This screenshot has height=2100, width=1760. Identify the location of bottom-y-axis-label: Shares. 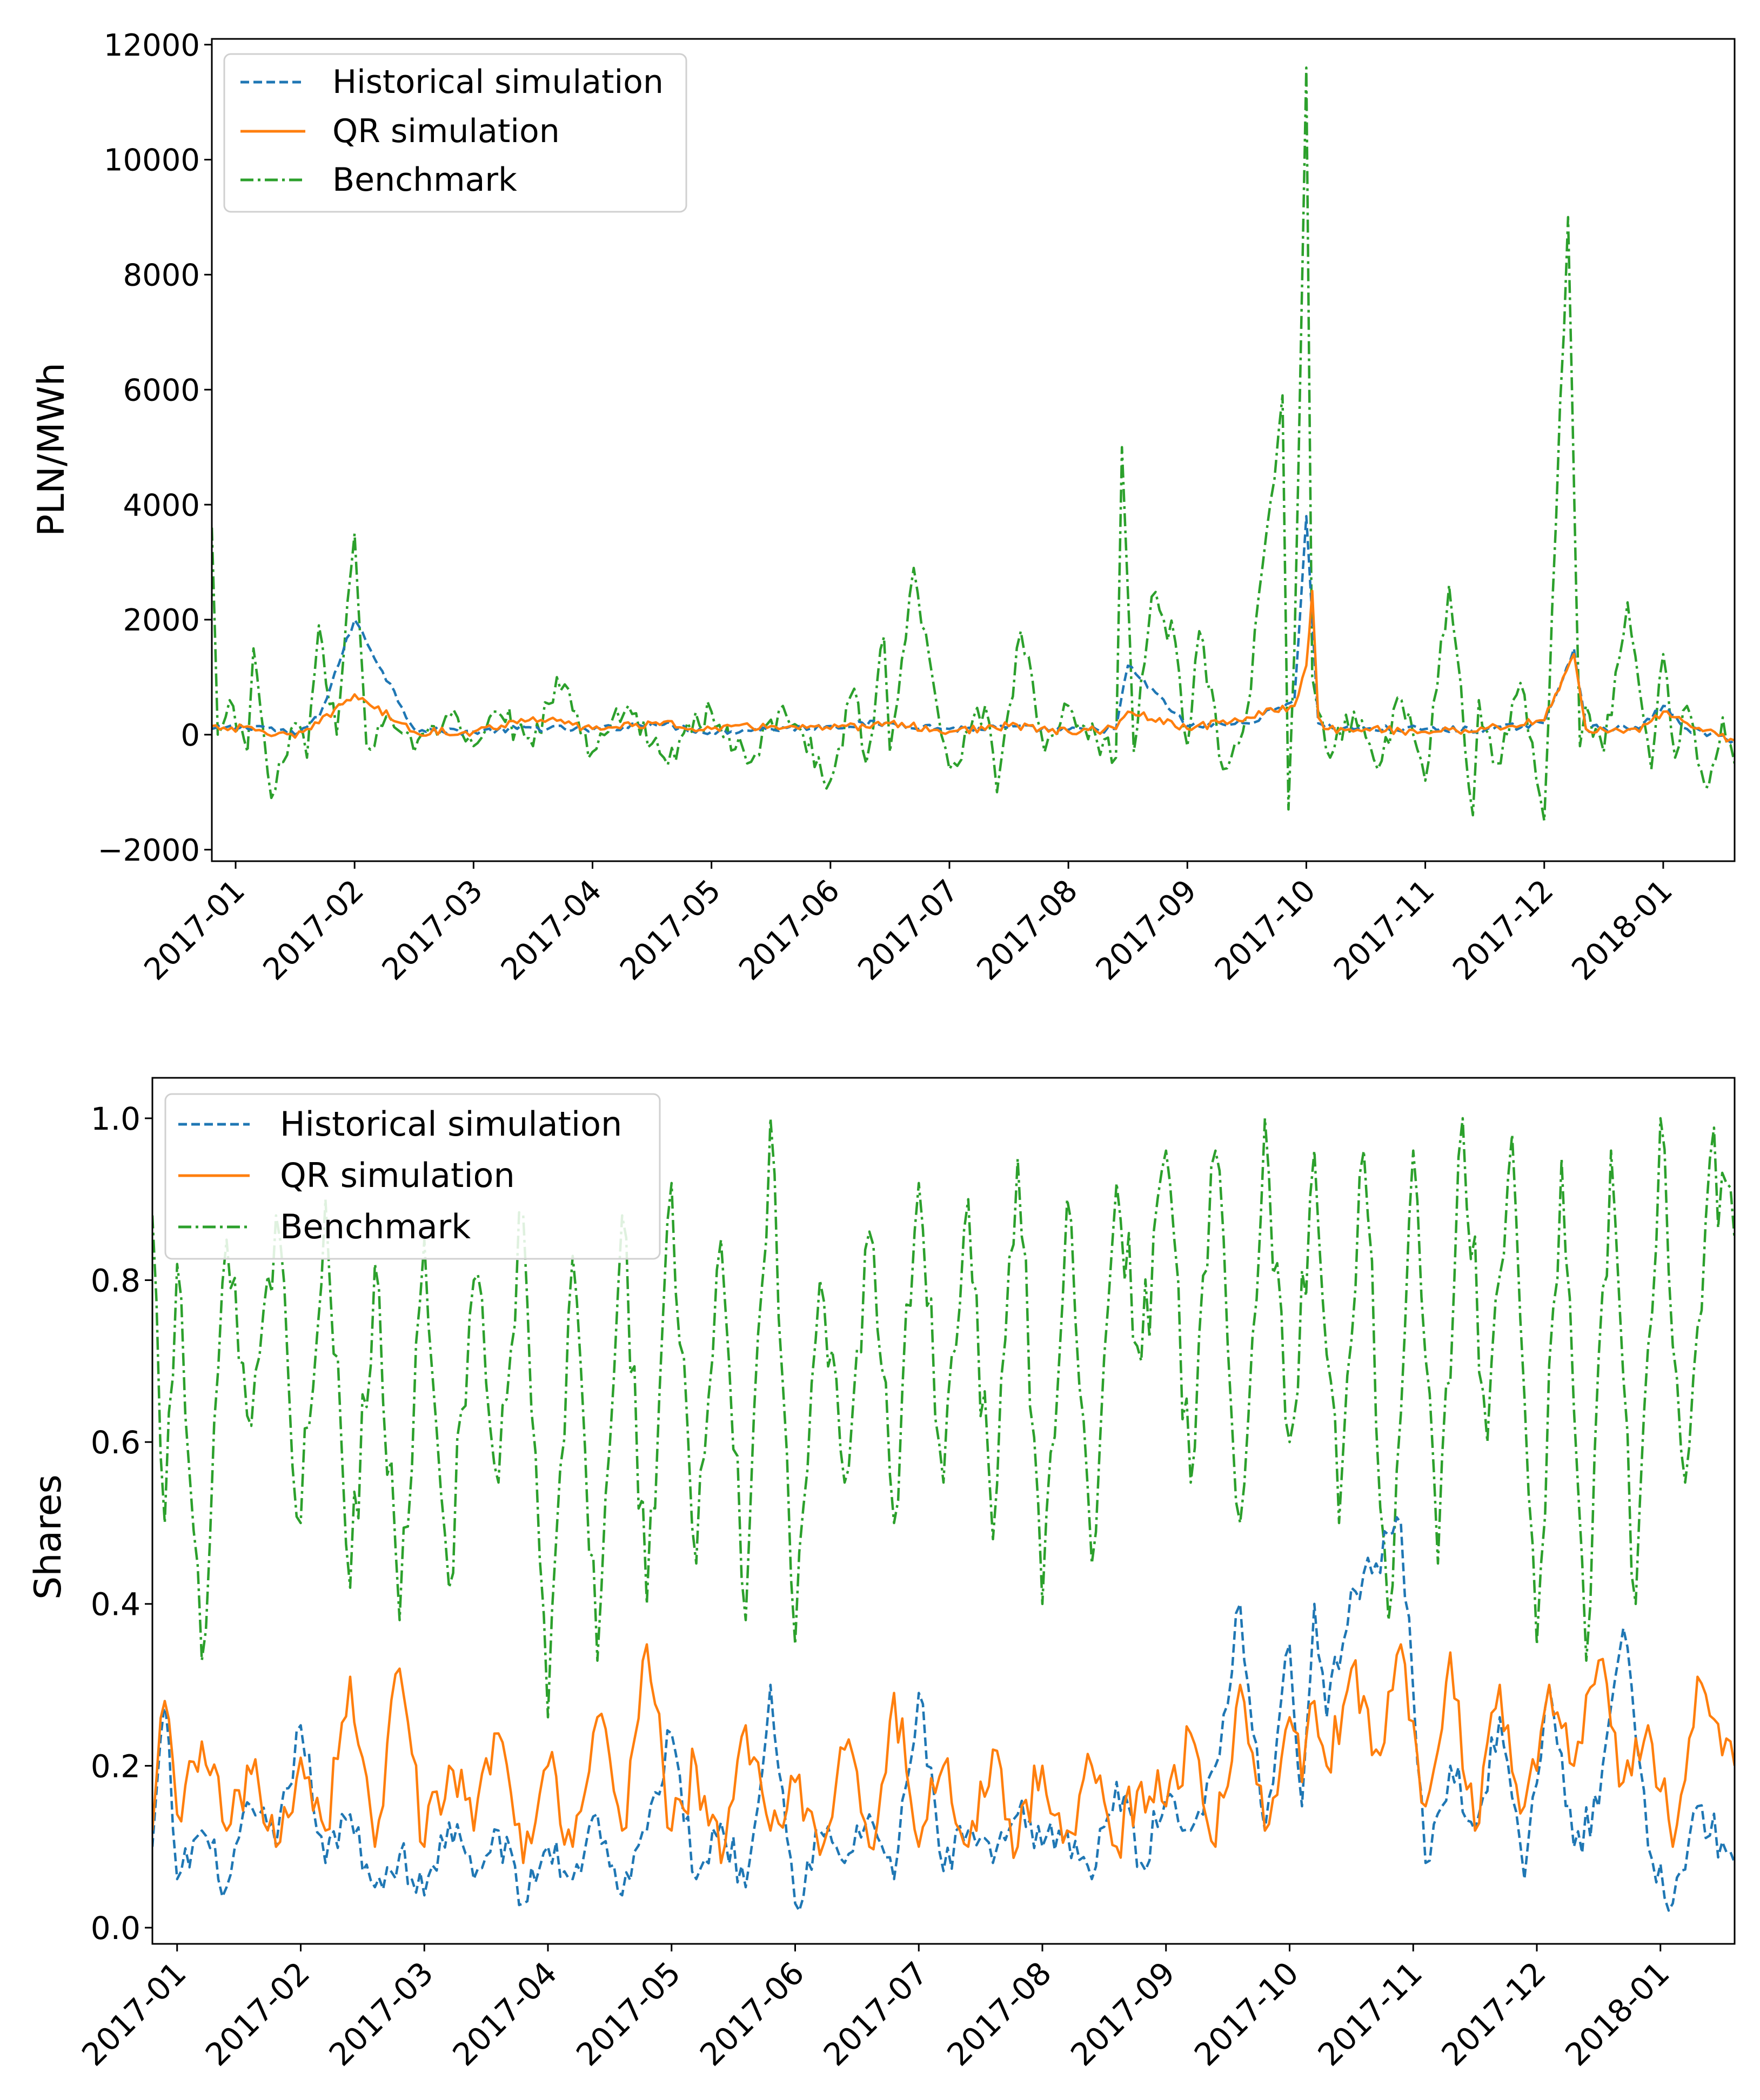
(48, 1537).